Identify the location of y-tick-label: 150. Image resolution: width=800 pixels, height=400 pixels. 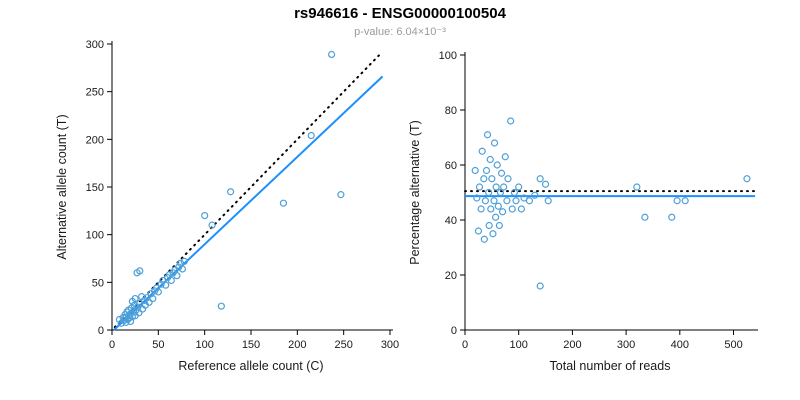
(95, 188).